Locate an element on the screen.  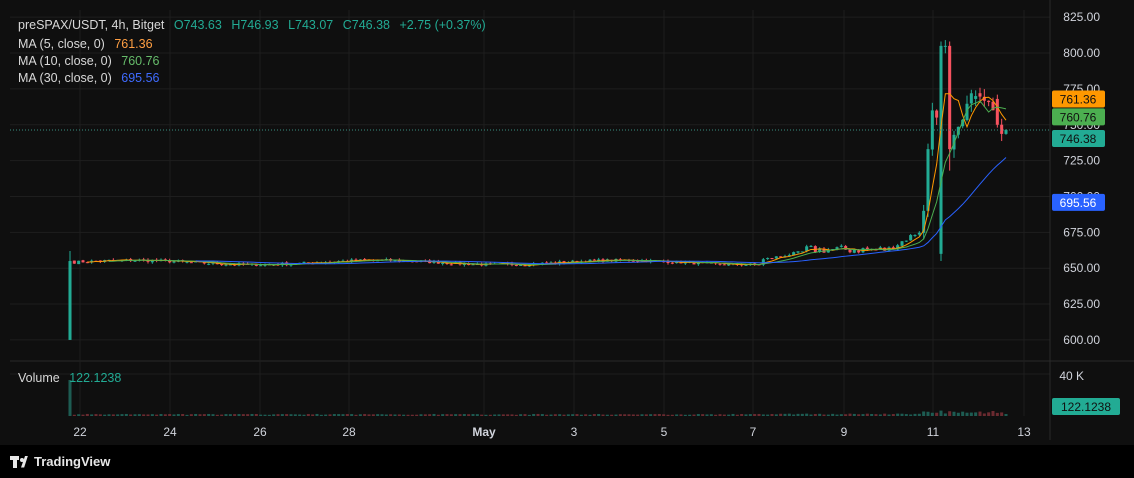
price-tick-label: 675.00 is located at coordinates (1081, 232).